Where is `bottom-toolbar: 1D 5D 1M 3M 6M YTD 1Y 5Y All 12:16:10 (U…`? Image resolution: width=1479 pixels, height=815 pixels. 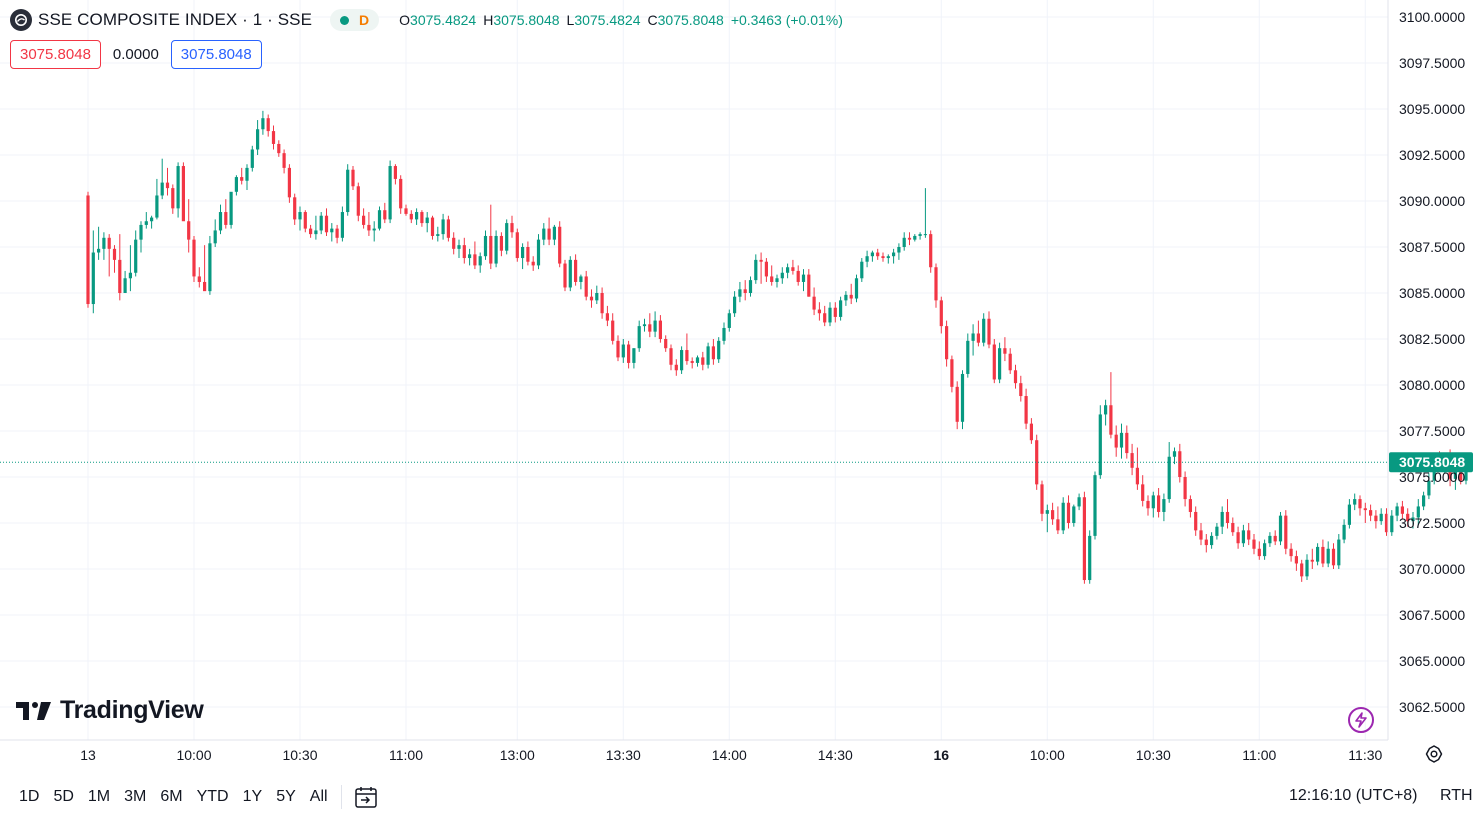 bottom-toolbar: 1D 5D 1M 3M 6M YTD 1Y 5Y All 12:16:10 (U… is located at coordinates (739, 797).